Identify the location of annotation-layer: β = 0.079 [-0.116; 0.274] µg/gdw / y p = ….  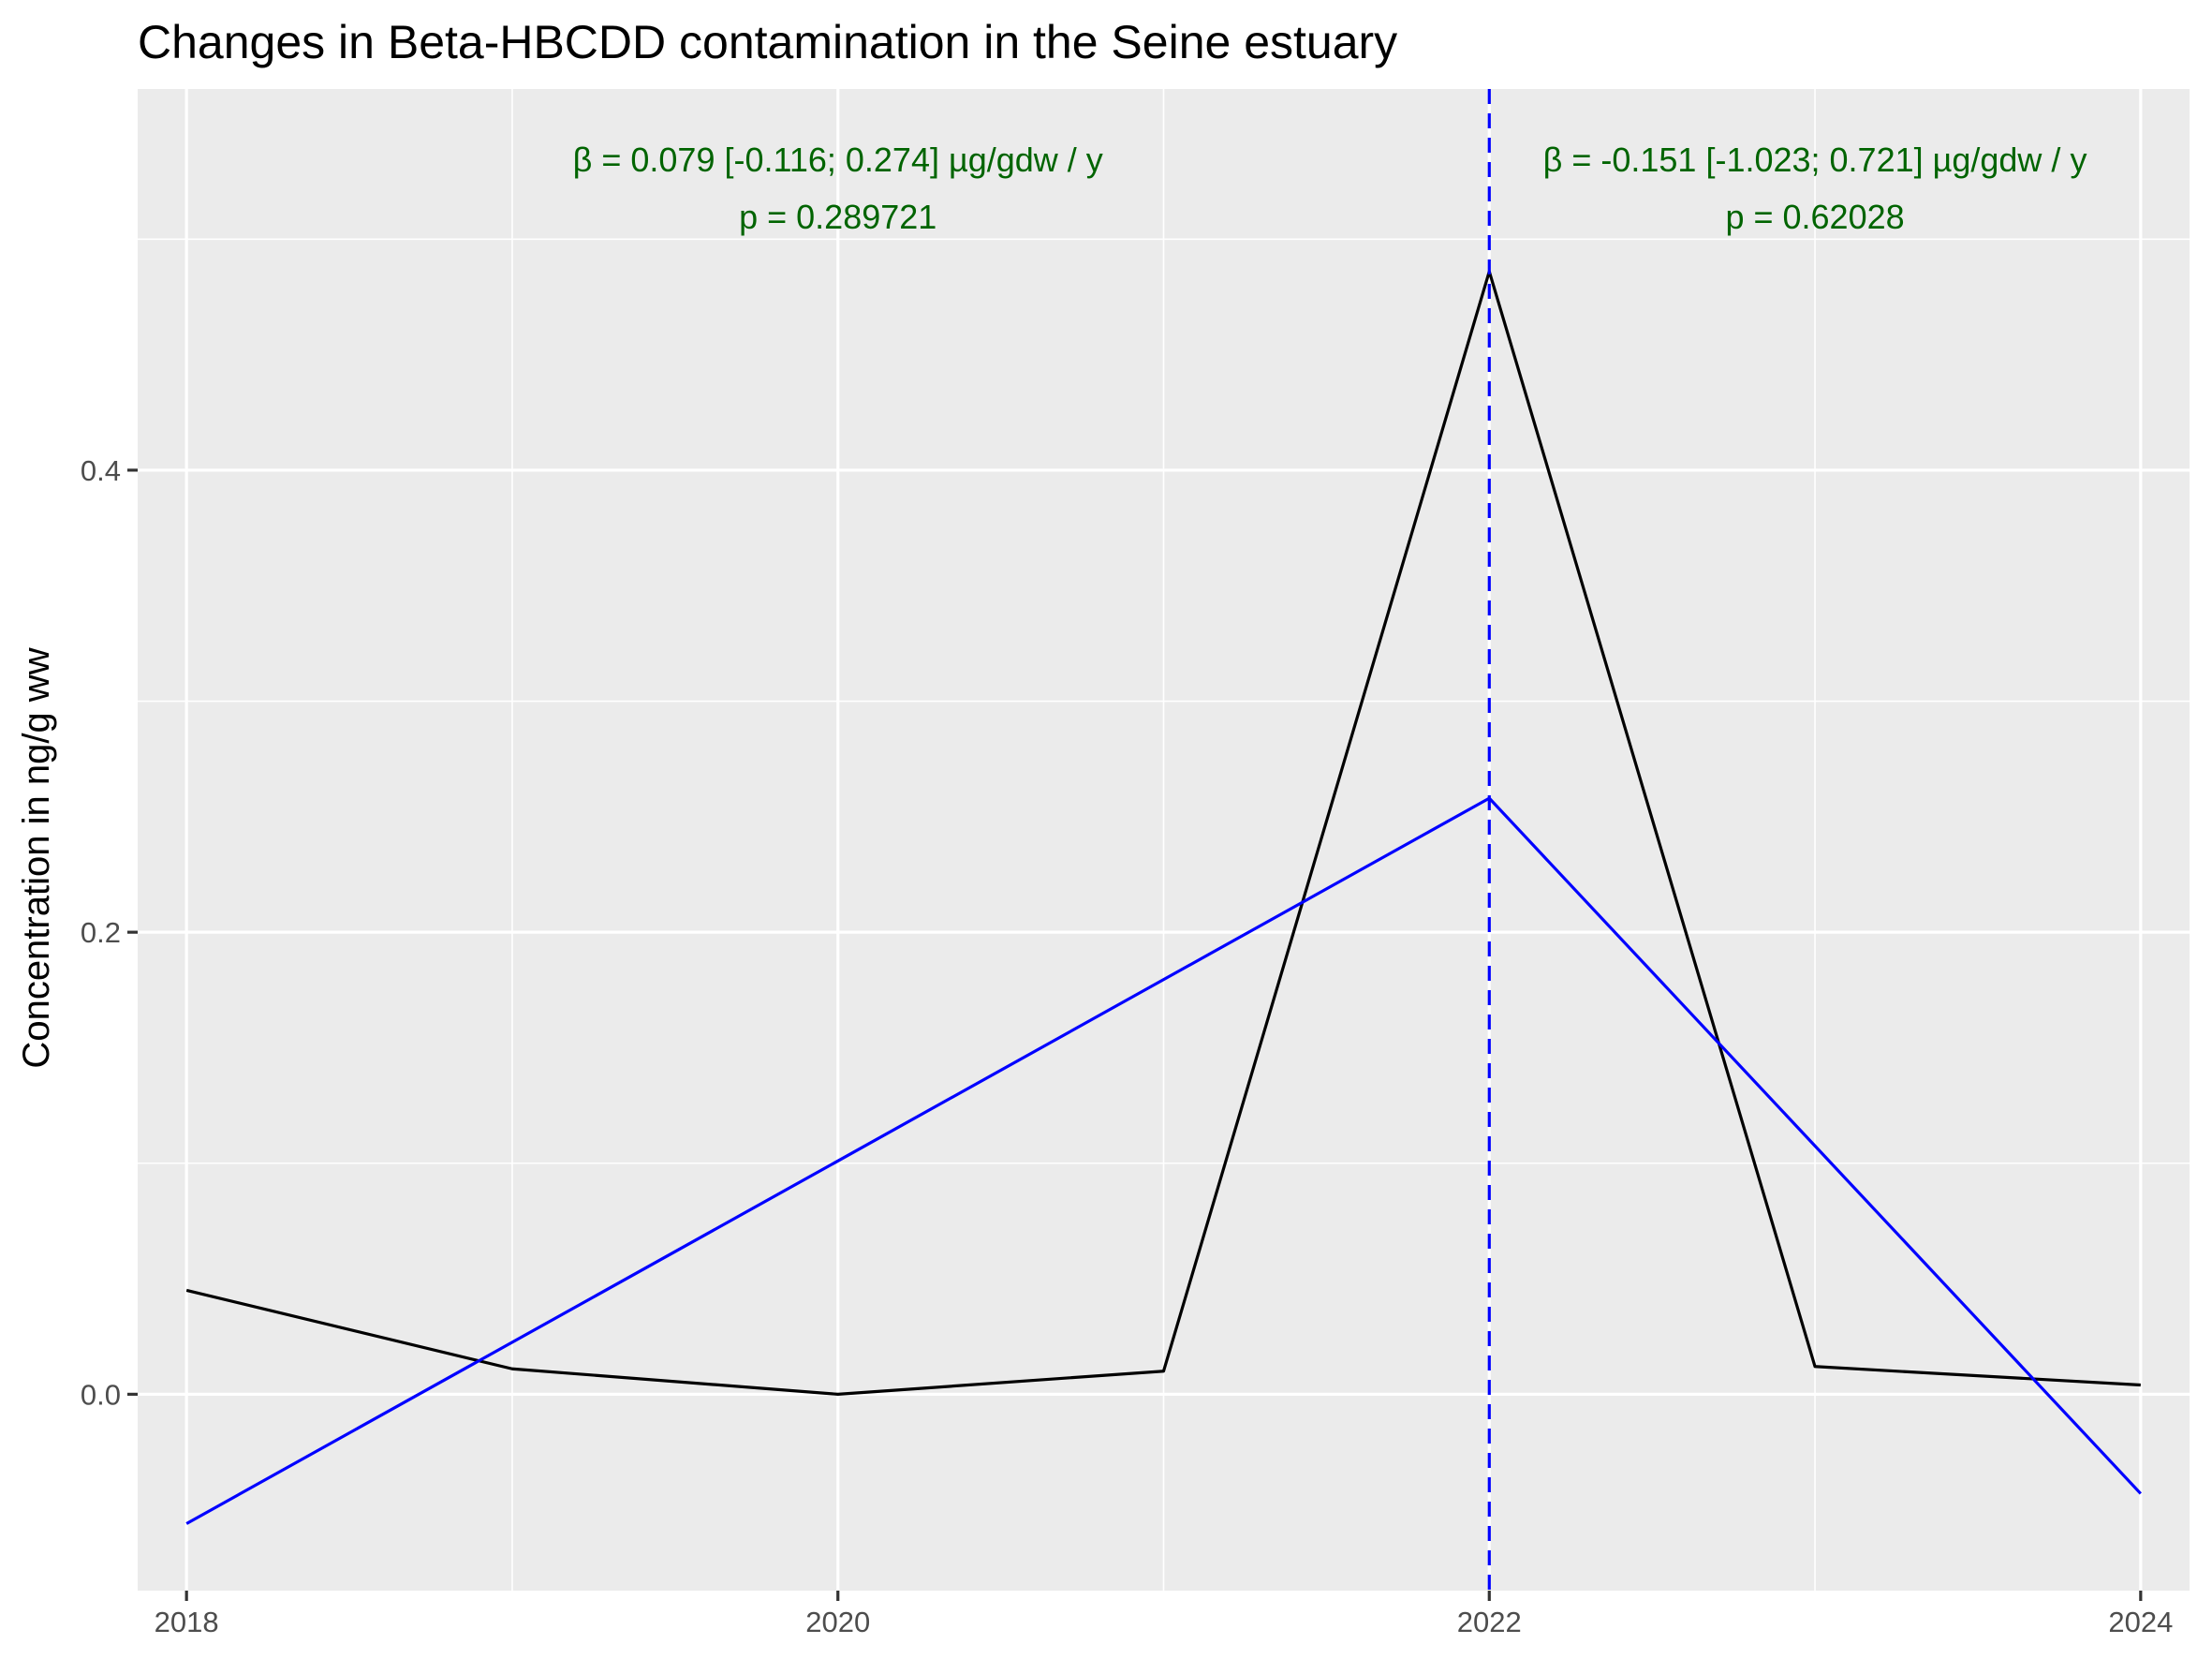
(1330, 188).